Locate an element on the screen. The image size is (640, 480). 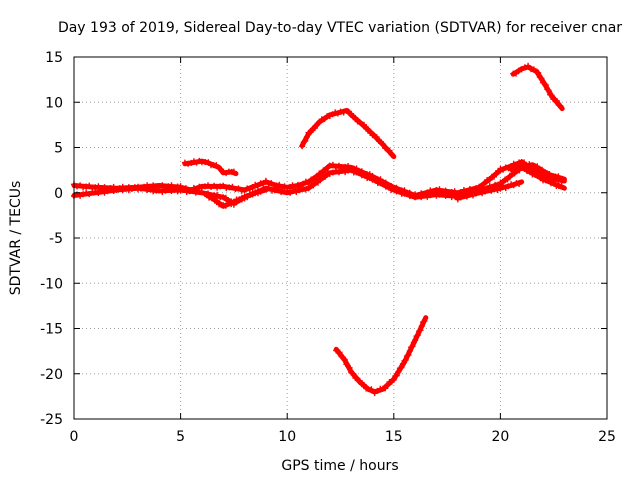
series-arc-negative is located at coordinates (381, 356).